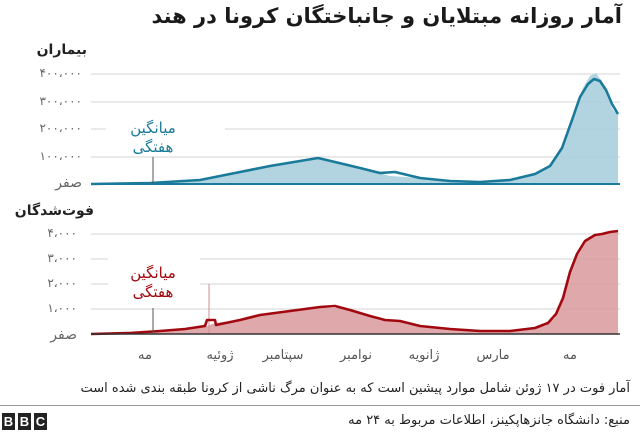 The image size is (640, 436). Describe the element at coordinates (60, 101) in the screenshot. I see `cases-ytick-300k: ۳۰۰،۰۰۰` at that location.